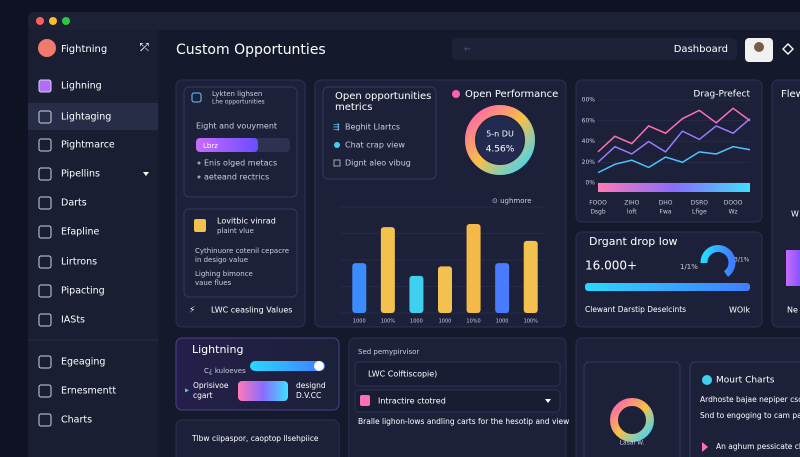 The width and height of the screenshot is (800, 457). What do you see at coordinates (336, 127) in the screenshot?
I see `icon: ⇶` at bounding box center [336, 127].